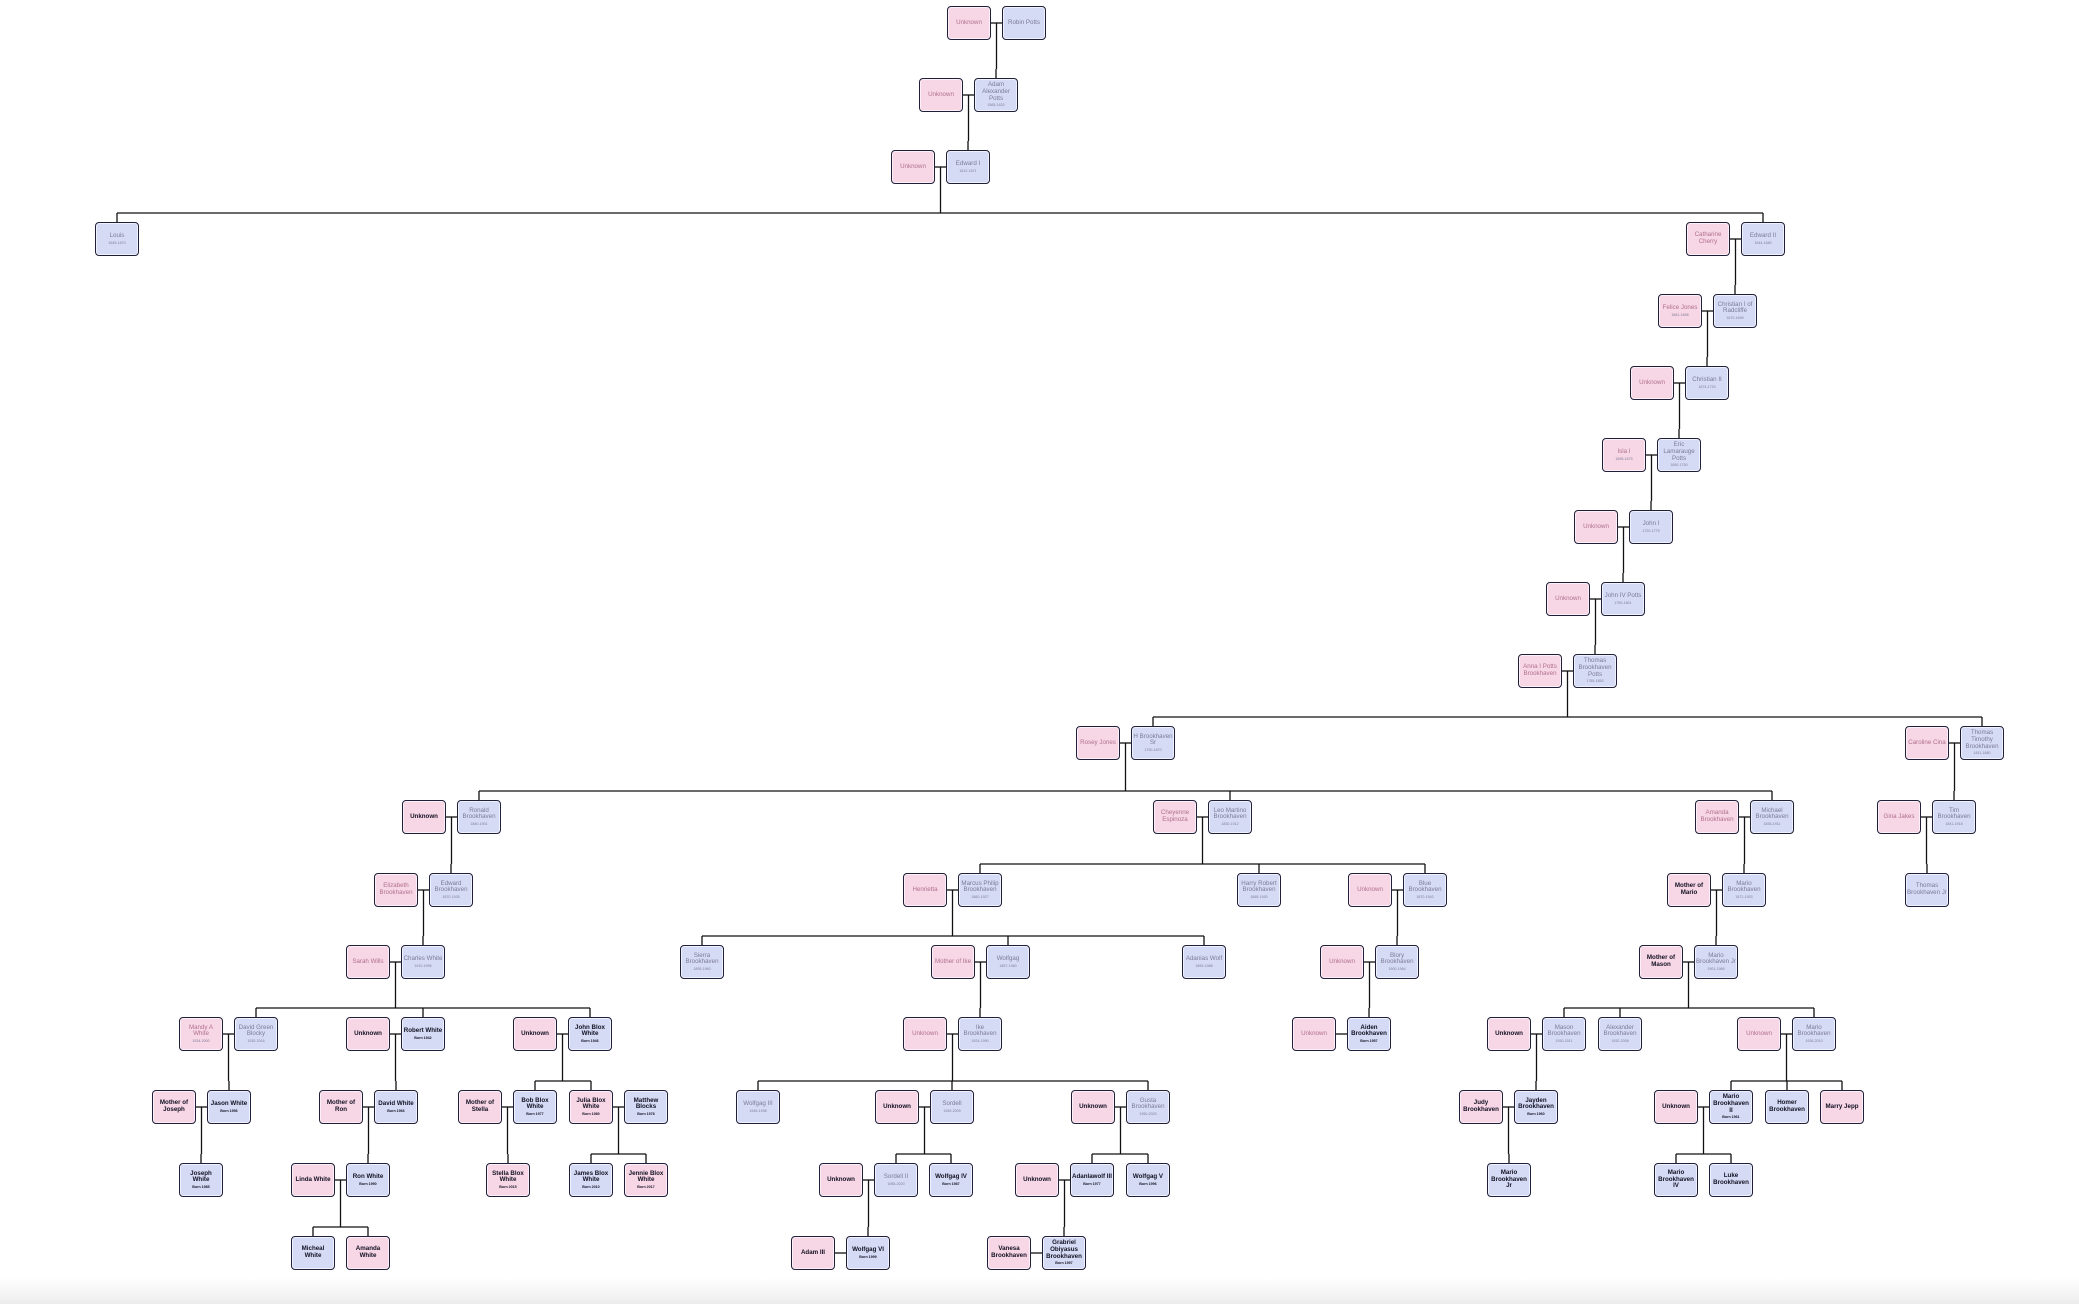 Image resolution: width=2079 pixels, height=1304 pixels. What do you see at coordinates (1716, 962) in the screenshot?
I see `male-person-card: Mario Brookhaven Jr 1901-1965` at bounding box center [1716, 962].